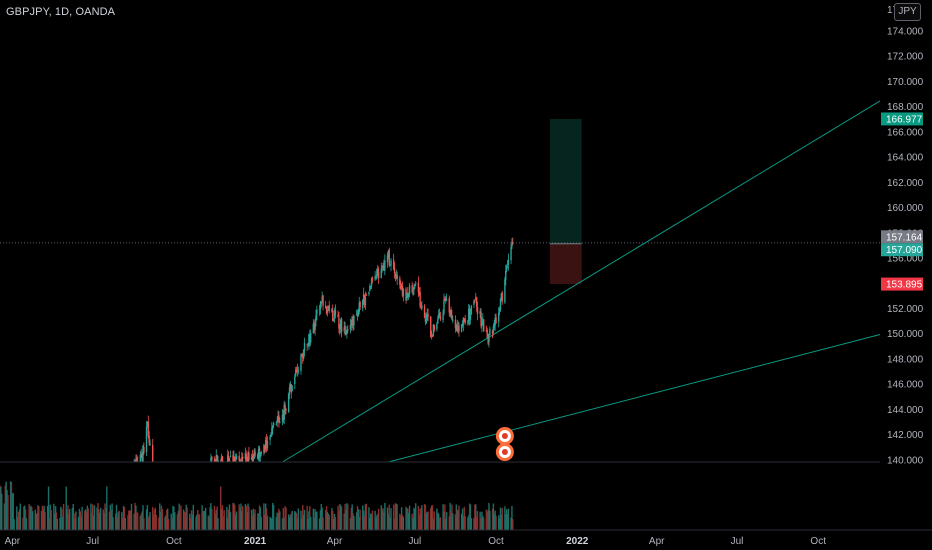 This screenshot has width=932, height=550. What do you see at coordinates (466, 538) in the screenshot?
I see `time-axis: Apr Jul Oct 2021 Apr Jul Oct 2022 Apr Jul Oct` at bounding box center [466, 538].